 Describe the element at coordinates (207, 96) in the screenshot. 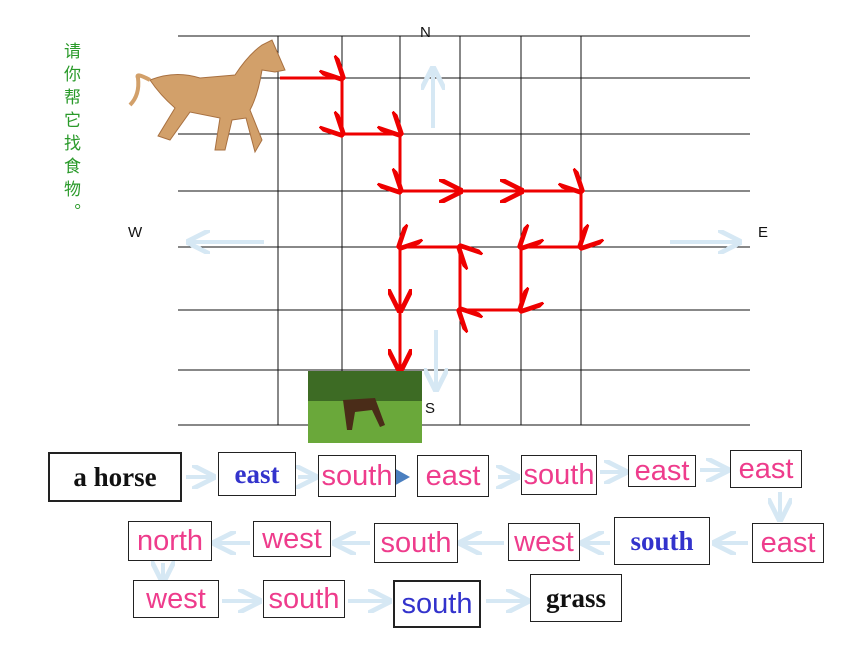

I see `horse` at that location.